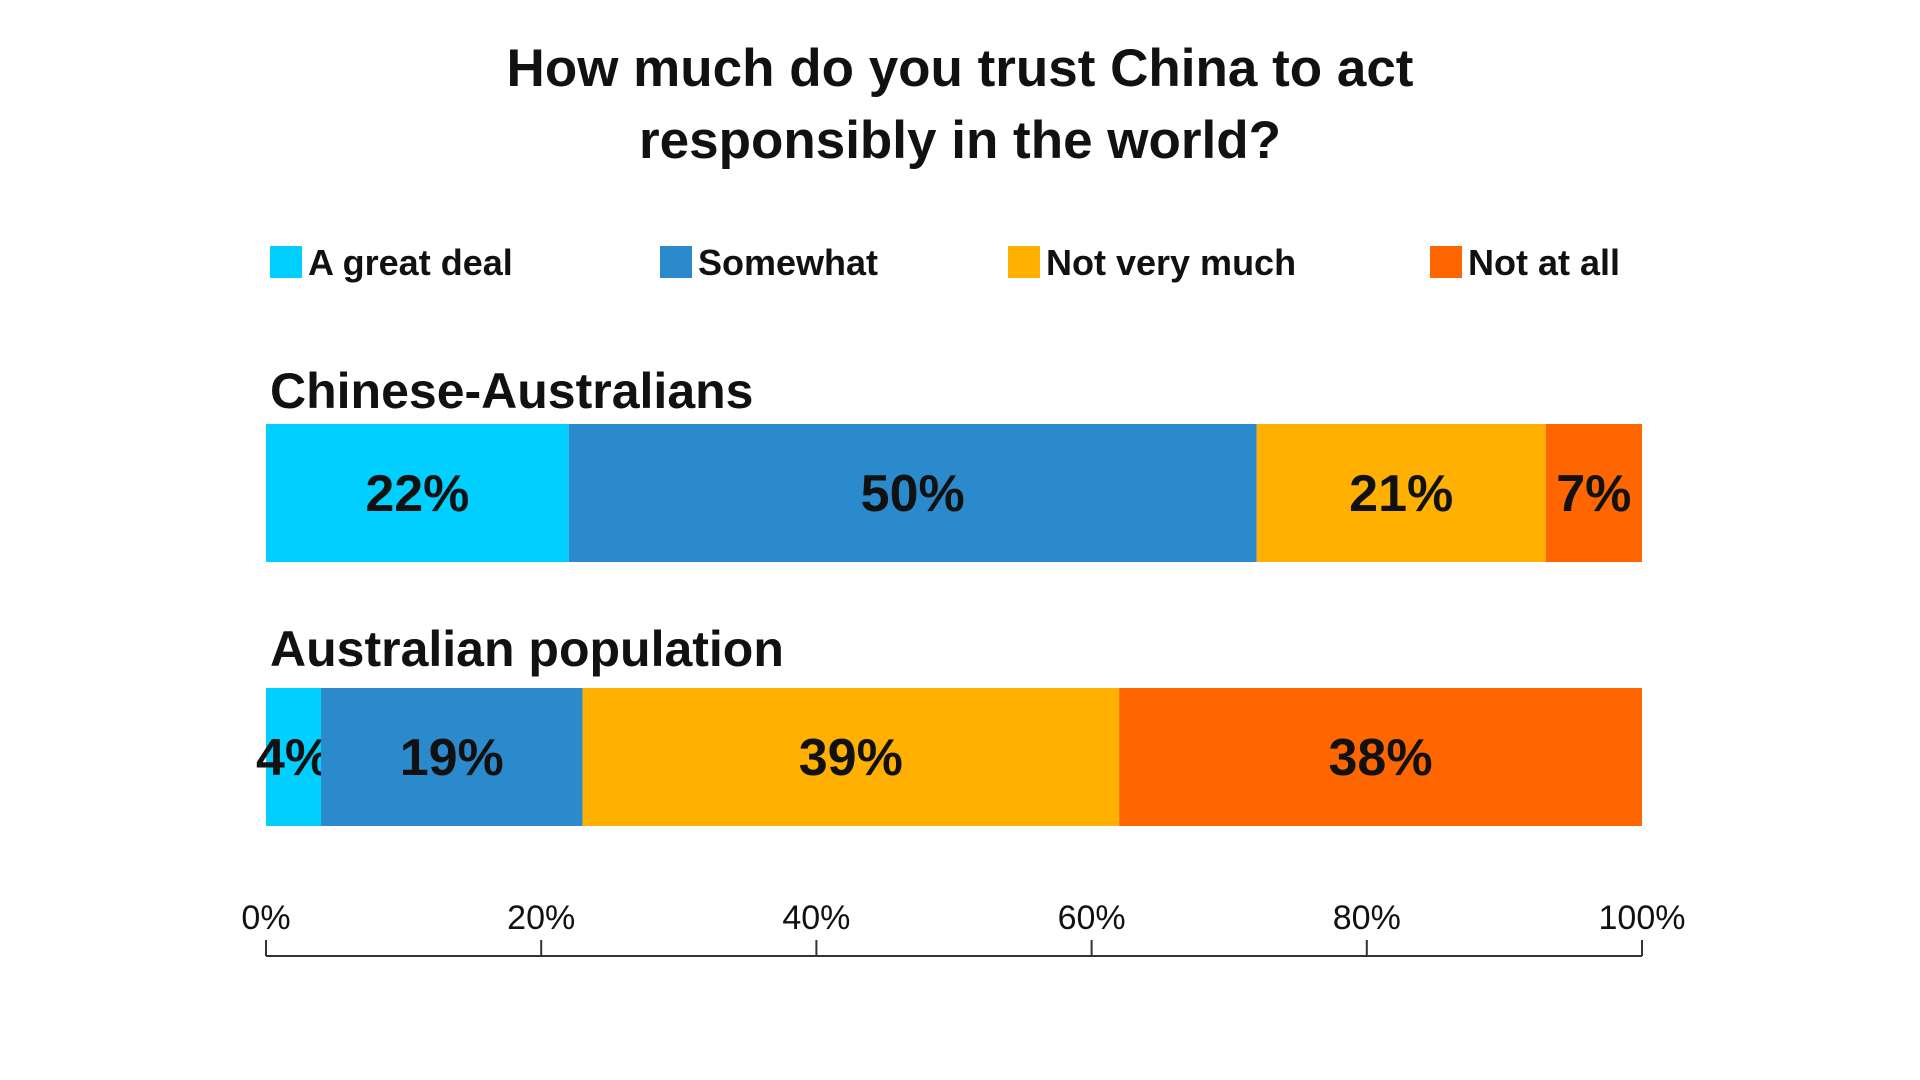  Describe the element at coordinates (788, 262) in the screenshot. I see `legend-label: Somewhat` at that location.